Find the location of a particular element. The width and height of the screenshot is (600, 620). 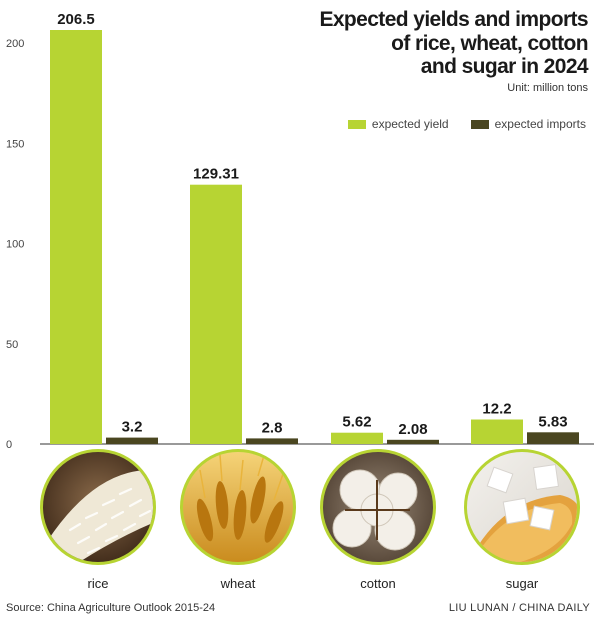

y-tick-label: 150 is located at coordinates (15, 144).